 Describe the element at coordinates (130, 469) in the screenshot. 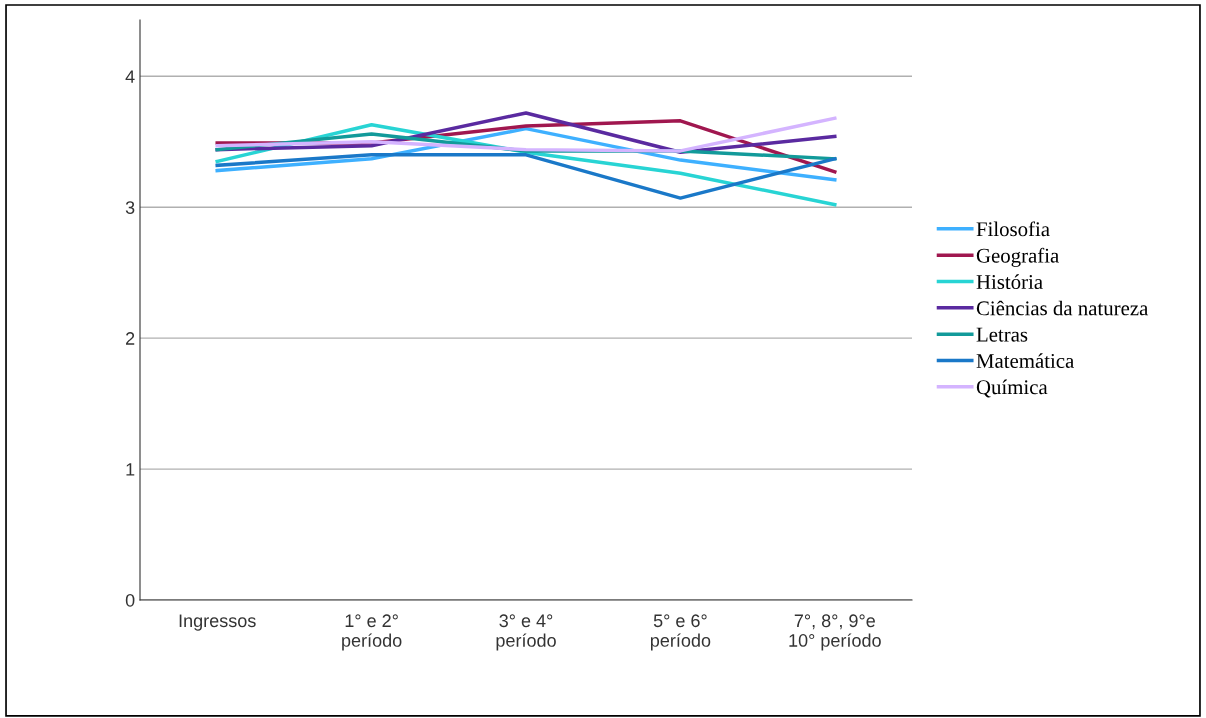

I see `y-tick-label: 1` at that location.